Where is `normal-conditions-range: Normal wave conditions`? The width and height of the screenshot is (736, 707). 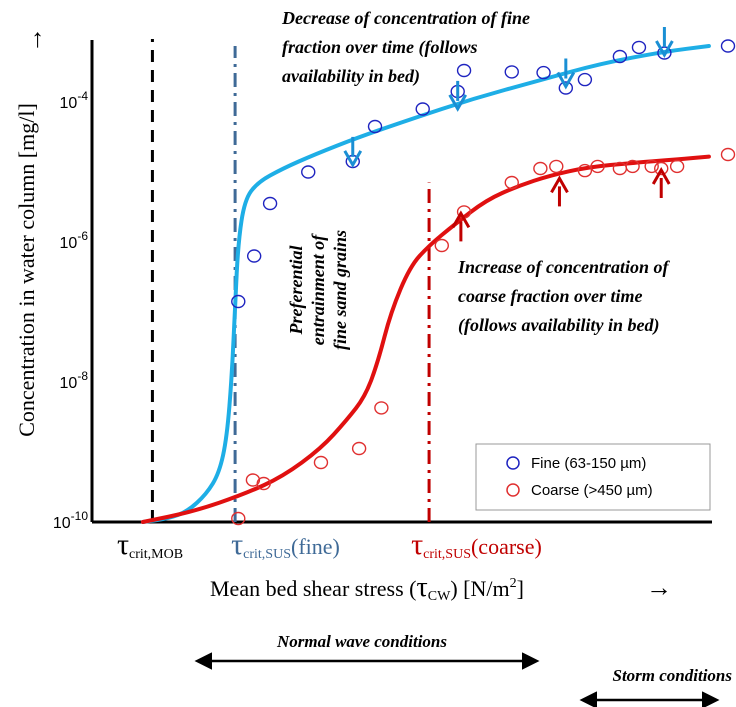
normal-conditions-range: Normal wave conditions is located at coordinates (367, 651).